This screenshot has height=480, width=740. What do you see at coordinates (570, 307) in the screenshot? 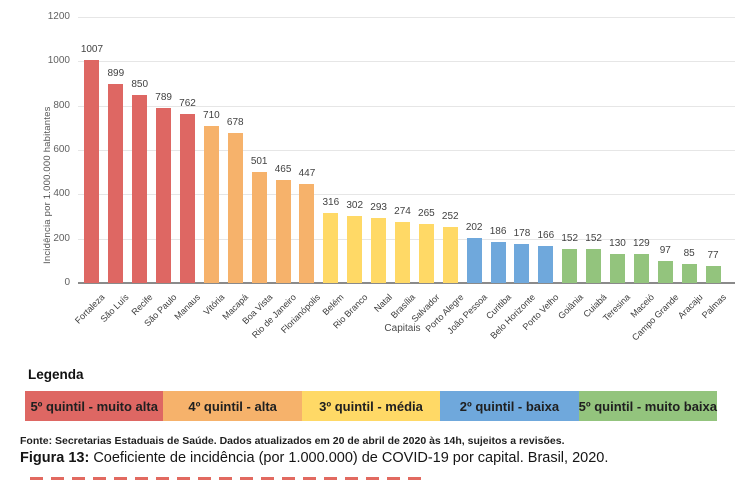
I see `x-tick-label: Goiânia` at bounding box center [570, 307].